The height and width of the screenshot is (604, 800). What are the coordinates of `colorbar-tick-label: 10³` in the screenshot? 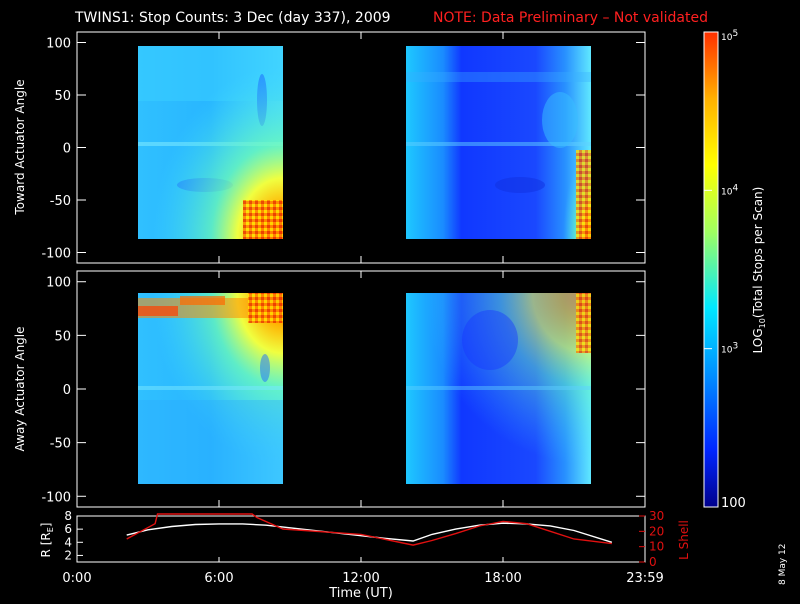 It's located at (729, 349).